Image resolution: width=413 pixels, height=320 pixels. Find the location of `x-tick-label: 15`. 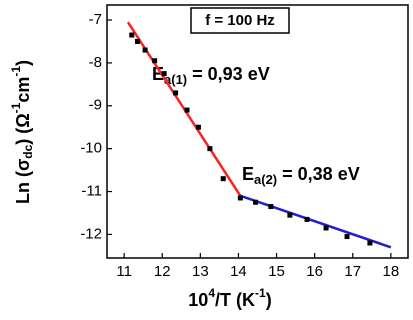

x-tick-label: 15 is located at coordinates (276, 271).